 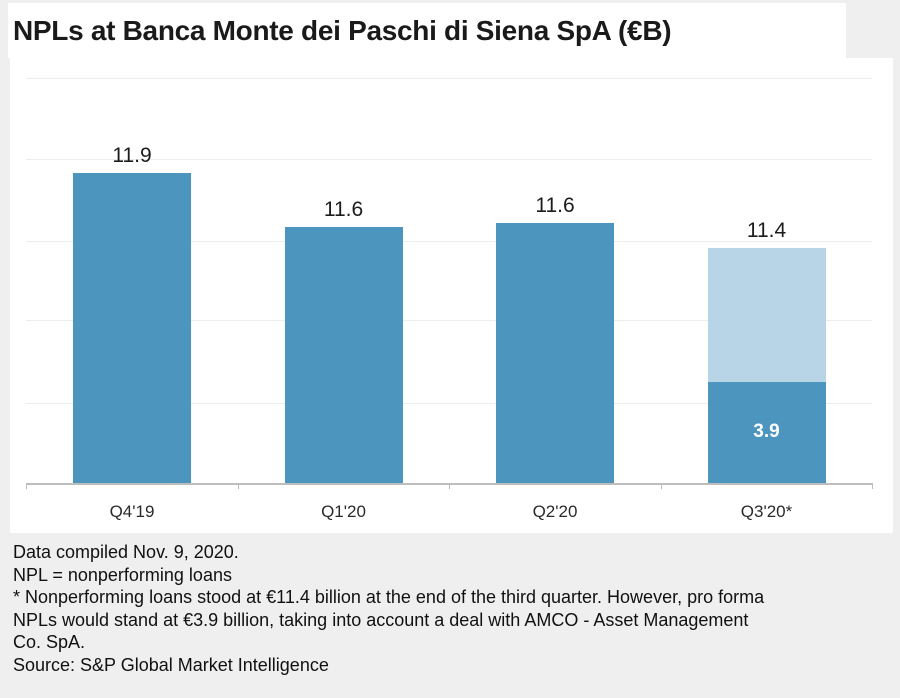 What do you see at coordinates (132, 155) in the screenshot?
I see `bar-value-label: 11.9` at bounding box center [132, 155].